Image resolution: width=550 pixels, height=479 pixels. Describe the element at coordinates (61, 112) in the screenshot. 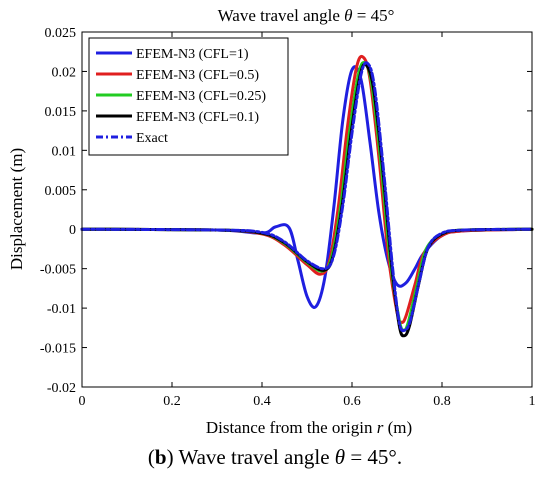

I see `y-tick-label: 0.015` at that location.